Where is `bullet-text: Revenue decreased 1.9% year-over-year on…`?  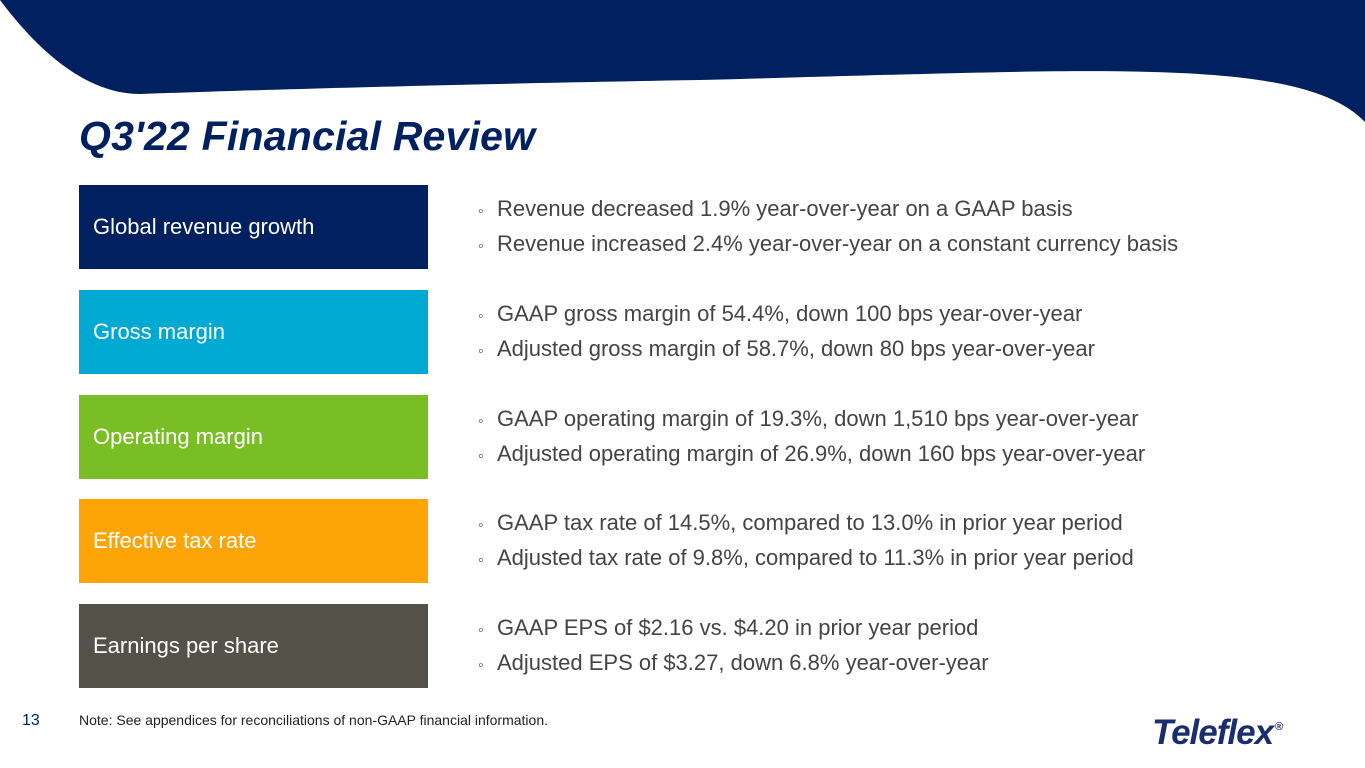 bullet-text: Revenue decreased 1.9% year-over-year on… is located at coordinates (785, 208).